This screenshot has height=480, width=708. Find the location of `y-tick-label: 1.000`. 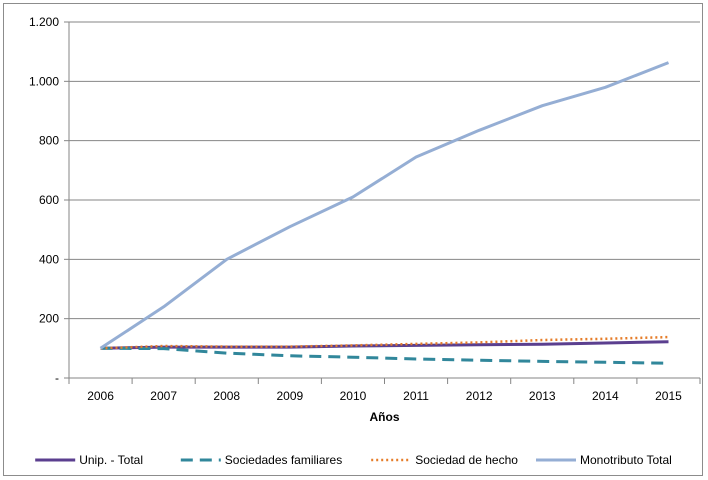

y-tick-label: 1.000 is located at coordinates (44, 81).